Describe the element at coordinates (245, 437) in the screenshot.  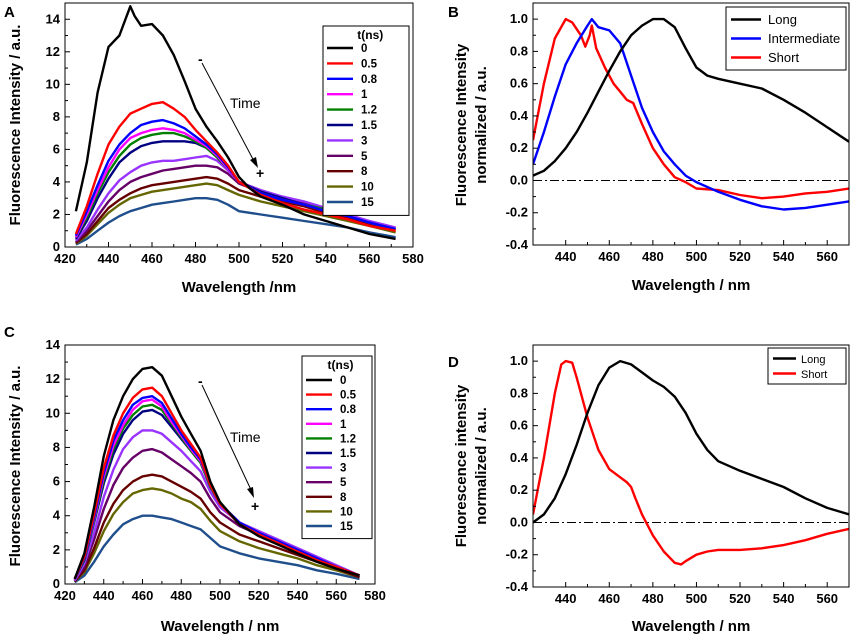
I see `annotation-time-c: Time` at that location.